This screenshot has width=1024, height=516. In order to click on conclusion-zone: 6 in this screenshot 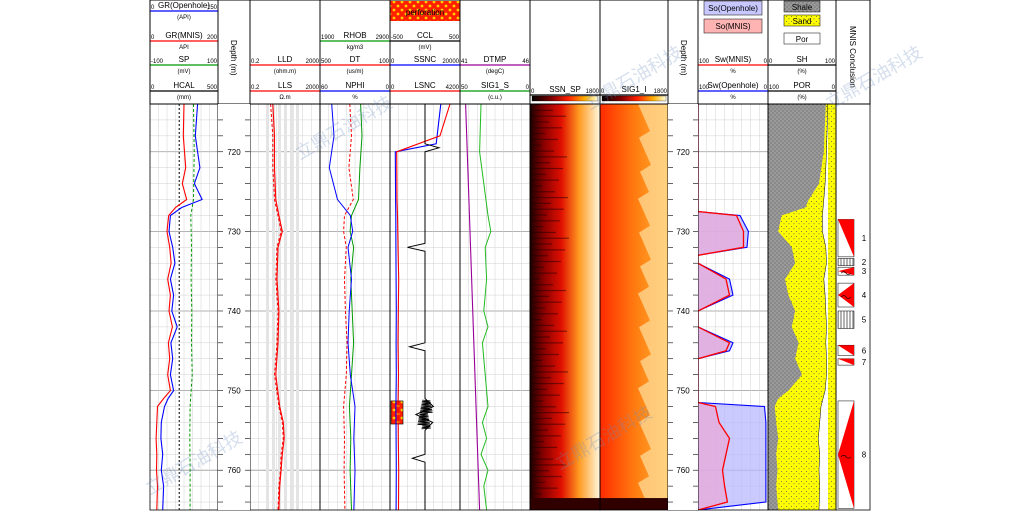, I will do `click(852, 350)`.